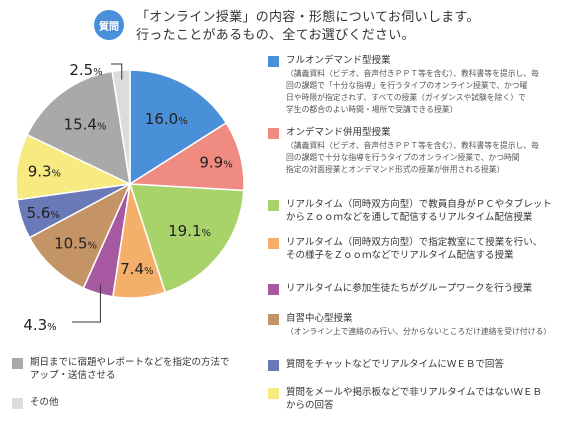 This screenshot has height=431, width=570. Describe the element at coordinates (338, 60) in the screenshot. I see `legend-title: フルオンデマンド型授業` at that location.